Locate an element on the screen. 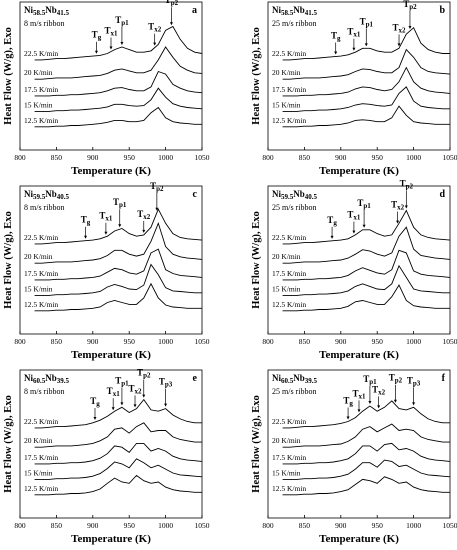 This screenshot has height=550, width=457. annotation-label: Tp3 is located at coordinates (414, 381).